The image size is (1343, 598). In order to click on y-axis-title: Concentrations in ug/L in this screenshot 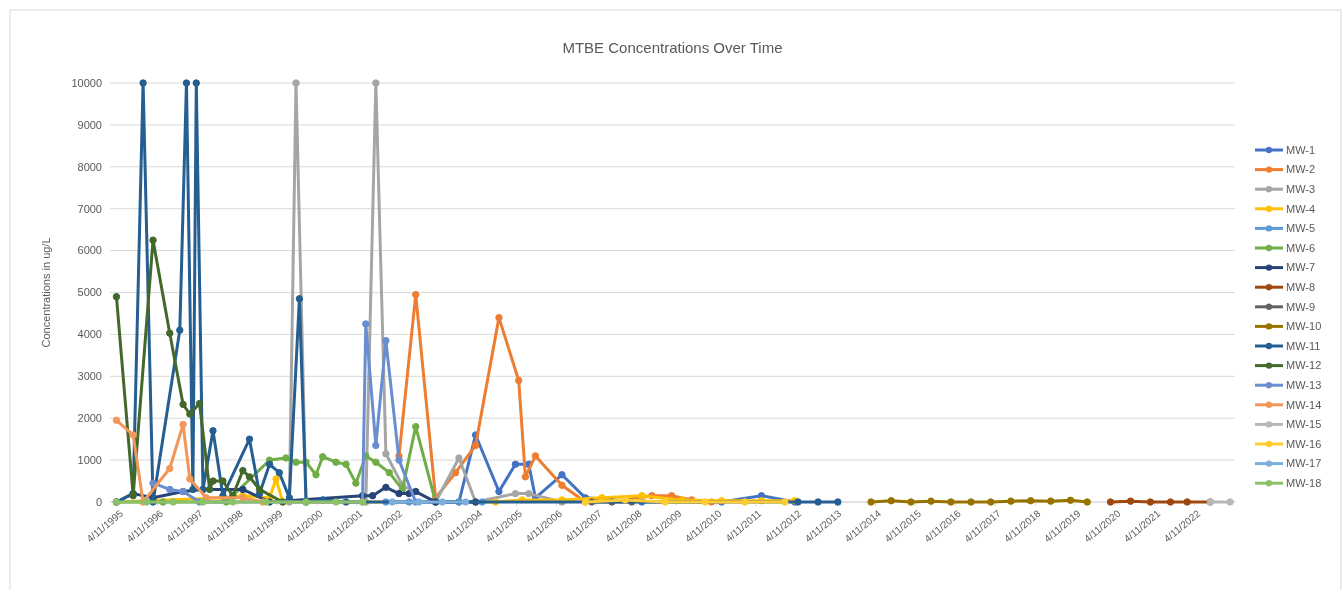, I will do `click(46, 292)`.